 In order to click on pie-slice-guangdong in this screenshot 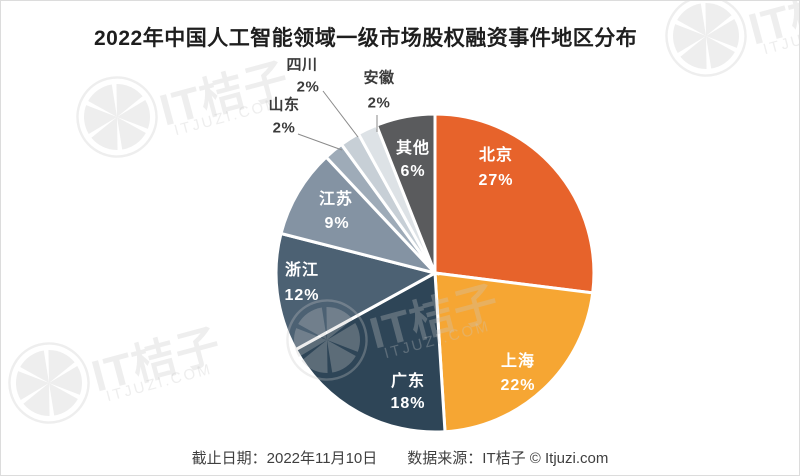, I will do `click(370, 352)`.